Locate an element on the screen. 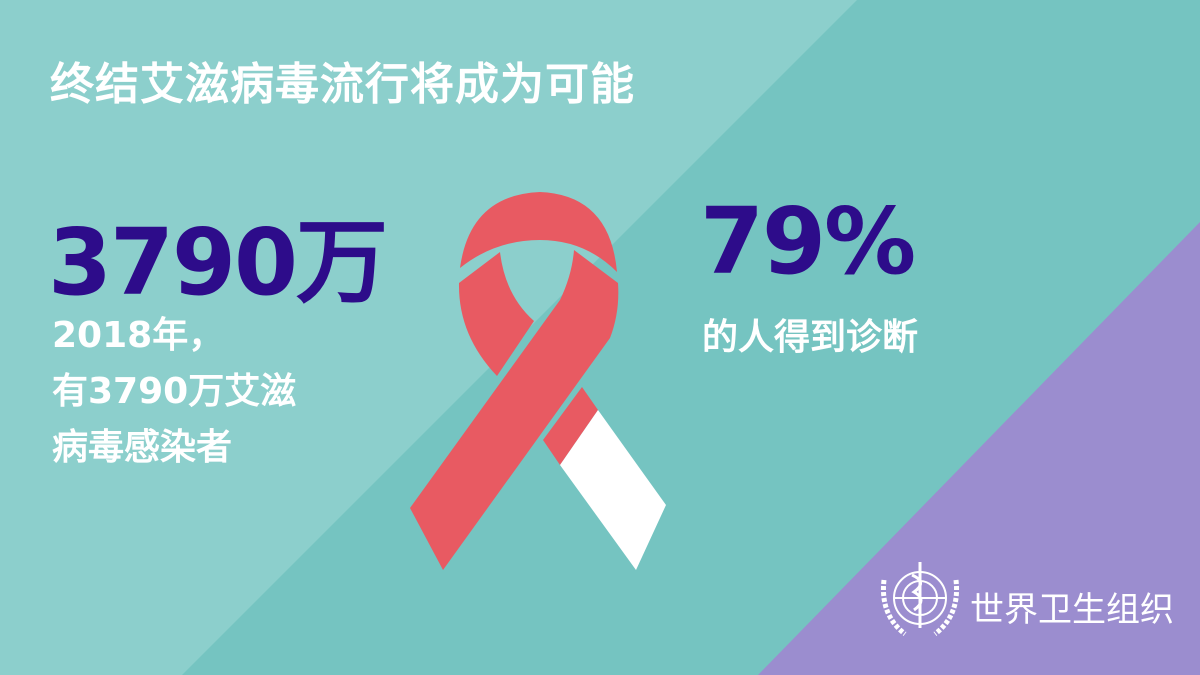 The width and height of the screenshot is (1200, 675). infected-count-stat: 3790万 is located at coordinates (218, 262).